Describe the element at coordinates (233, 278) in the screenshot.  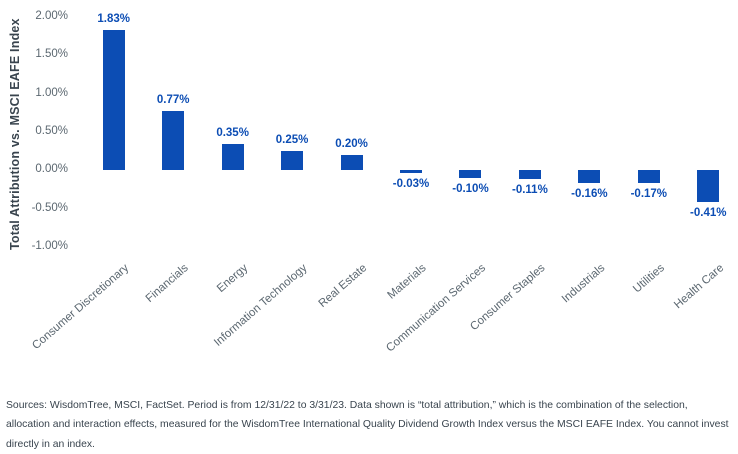
I see `x-category-label: Energy` at that location.